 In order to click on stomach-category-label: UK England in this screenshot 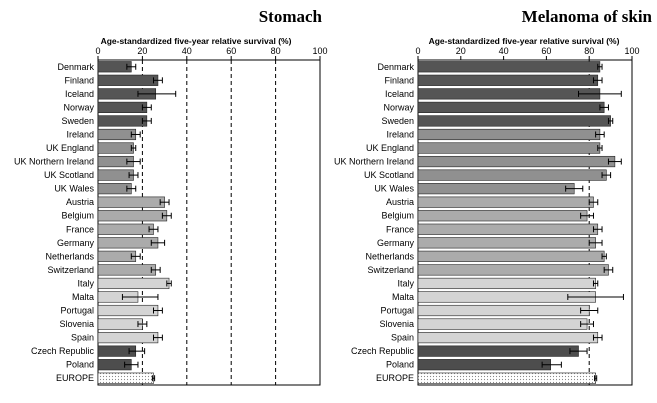, I will do `click(70, 148)`.